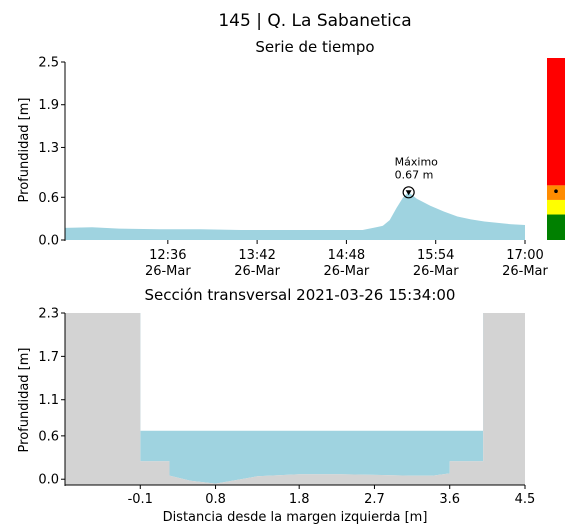 This screenshot has height=527, width=566. I want to click on timeseries-xtick-time: 17:00, so click(524, 255).